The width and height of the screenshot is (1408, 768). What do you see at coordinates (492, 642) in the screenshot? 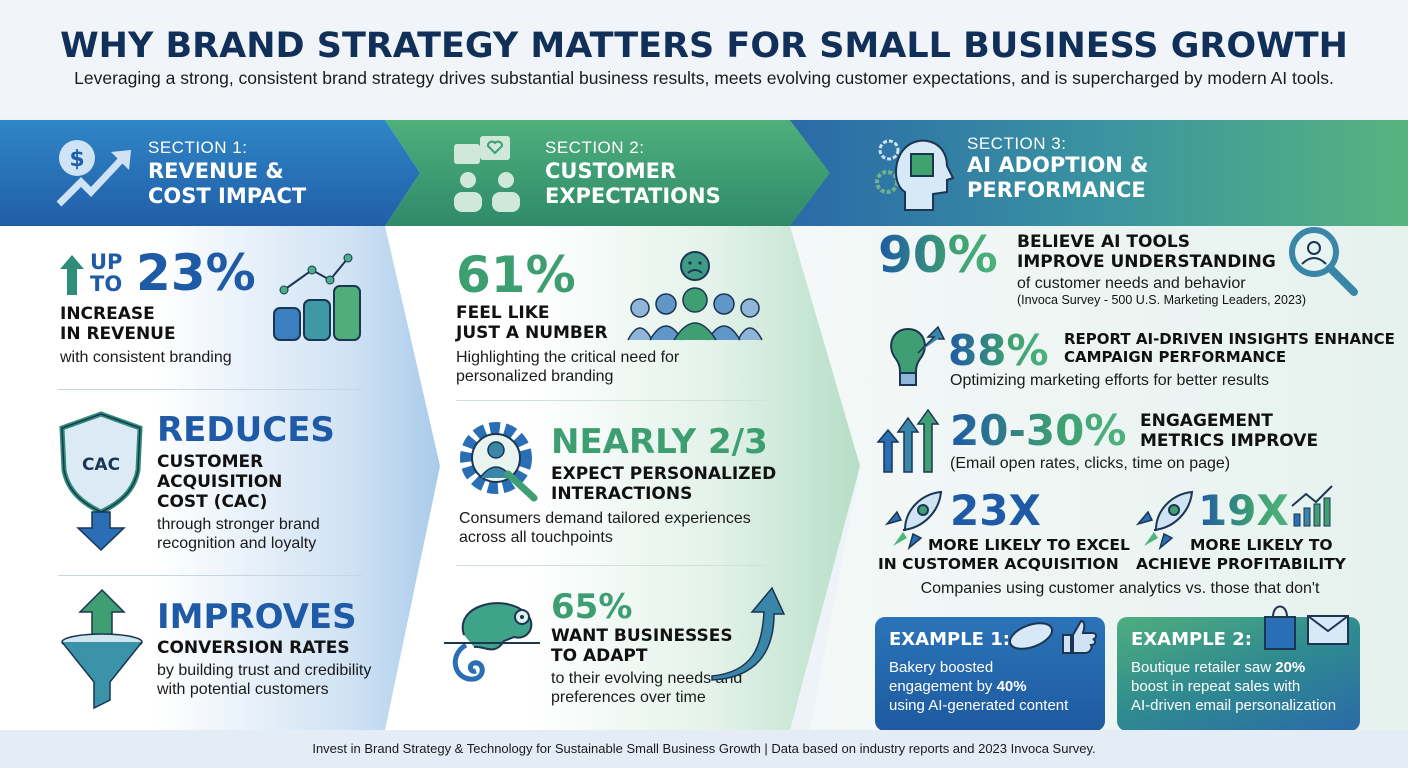
I see `chameleon-icon` at bounding box center [492, 642].